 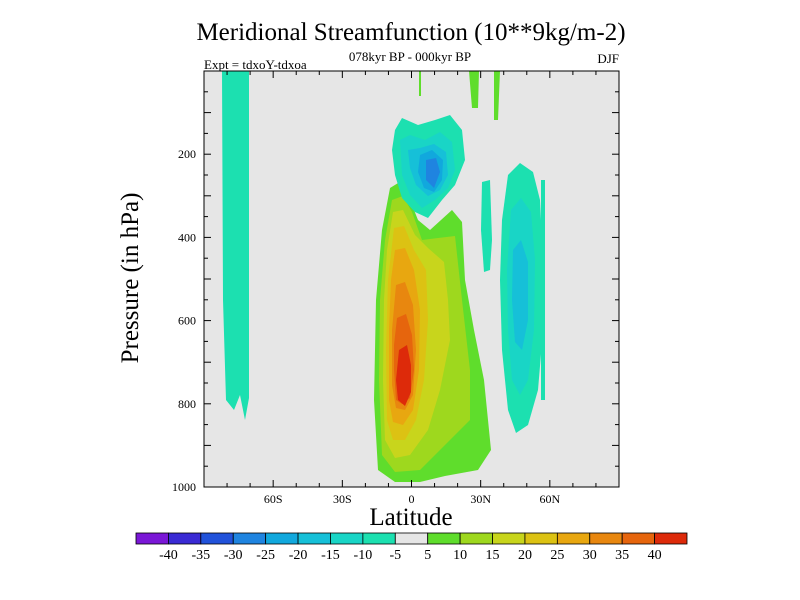 I want to click on x-tick-label: 60S, so click(x=273, y=499).